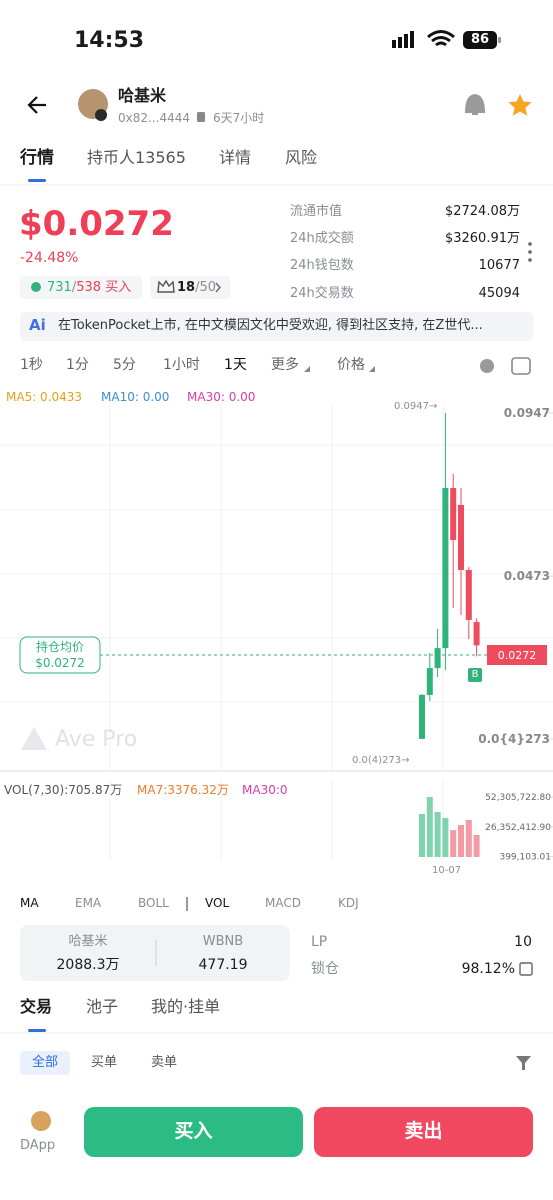 The height and width of the screenshot is (1200, 553). What do you see at coordinates (488, 969) in the screenshot?
I see `lock-value: 98.12%` at bounding box center [488, 969].